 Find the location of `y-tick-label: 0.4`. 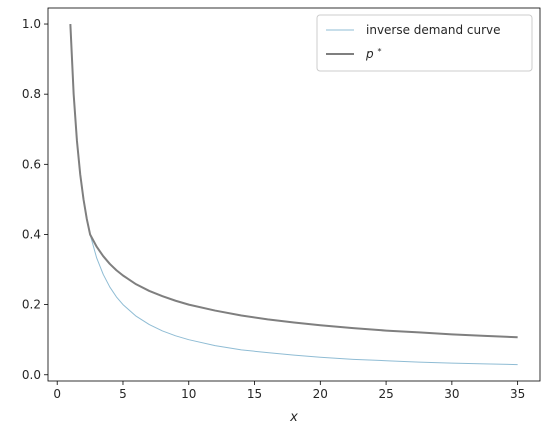

y-tick-label: 0.4 is located at coordinates (31, 234).